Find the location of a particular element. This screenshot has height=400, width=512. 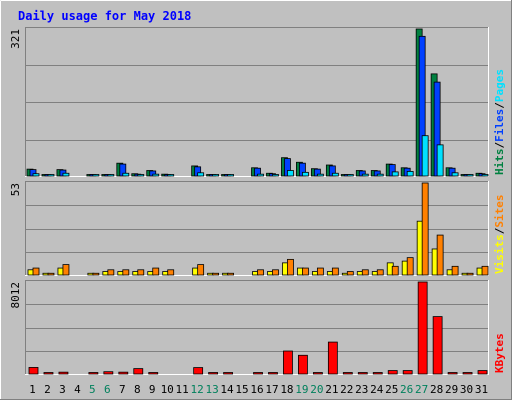

x-tick-label: 9 is located at coordinates (152, 389).